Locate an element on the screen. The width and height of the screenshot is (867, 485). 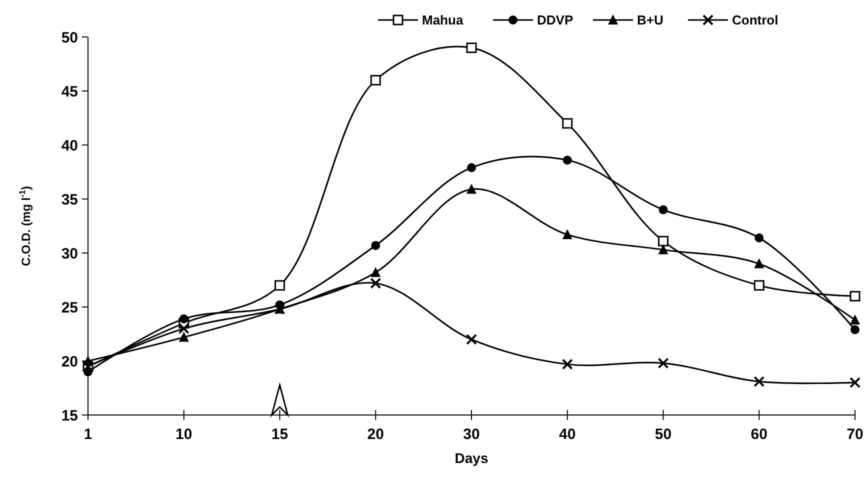
y-tick-label: 40 is located at coordinates (69, 145).